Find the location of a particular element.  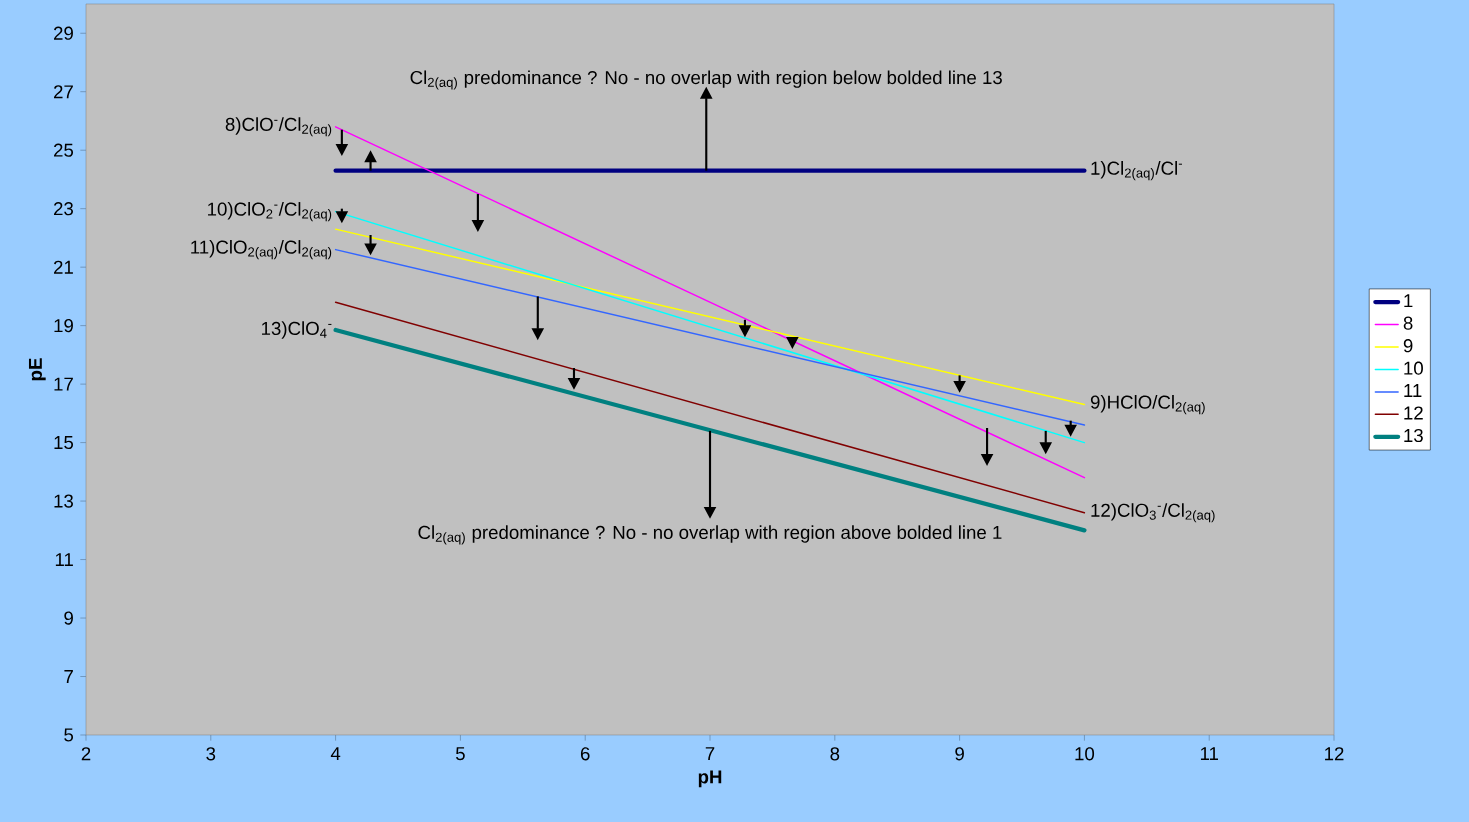

y-tick-label: 9 is located at coordinates (68, 618).